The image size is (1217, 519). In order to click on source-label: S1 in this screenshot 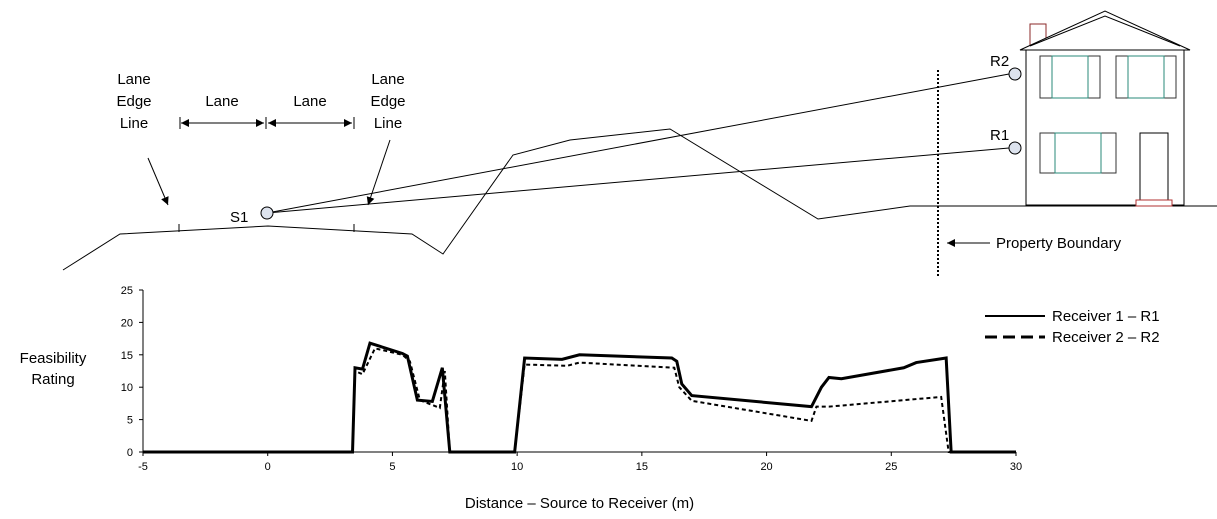, I will do `click(239, 217)`.